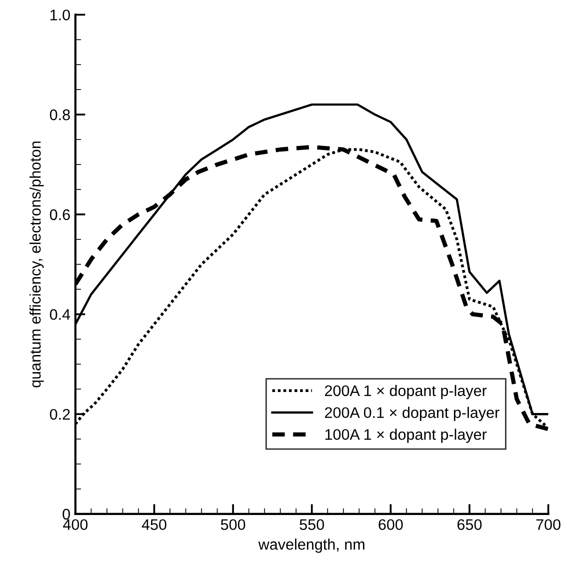 This screenshot has width=567, height=566. Describe the element at coordinates (75, 524) in the screenshot. I see `x-tick-label: 400` at that location.